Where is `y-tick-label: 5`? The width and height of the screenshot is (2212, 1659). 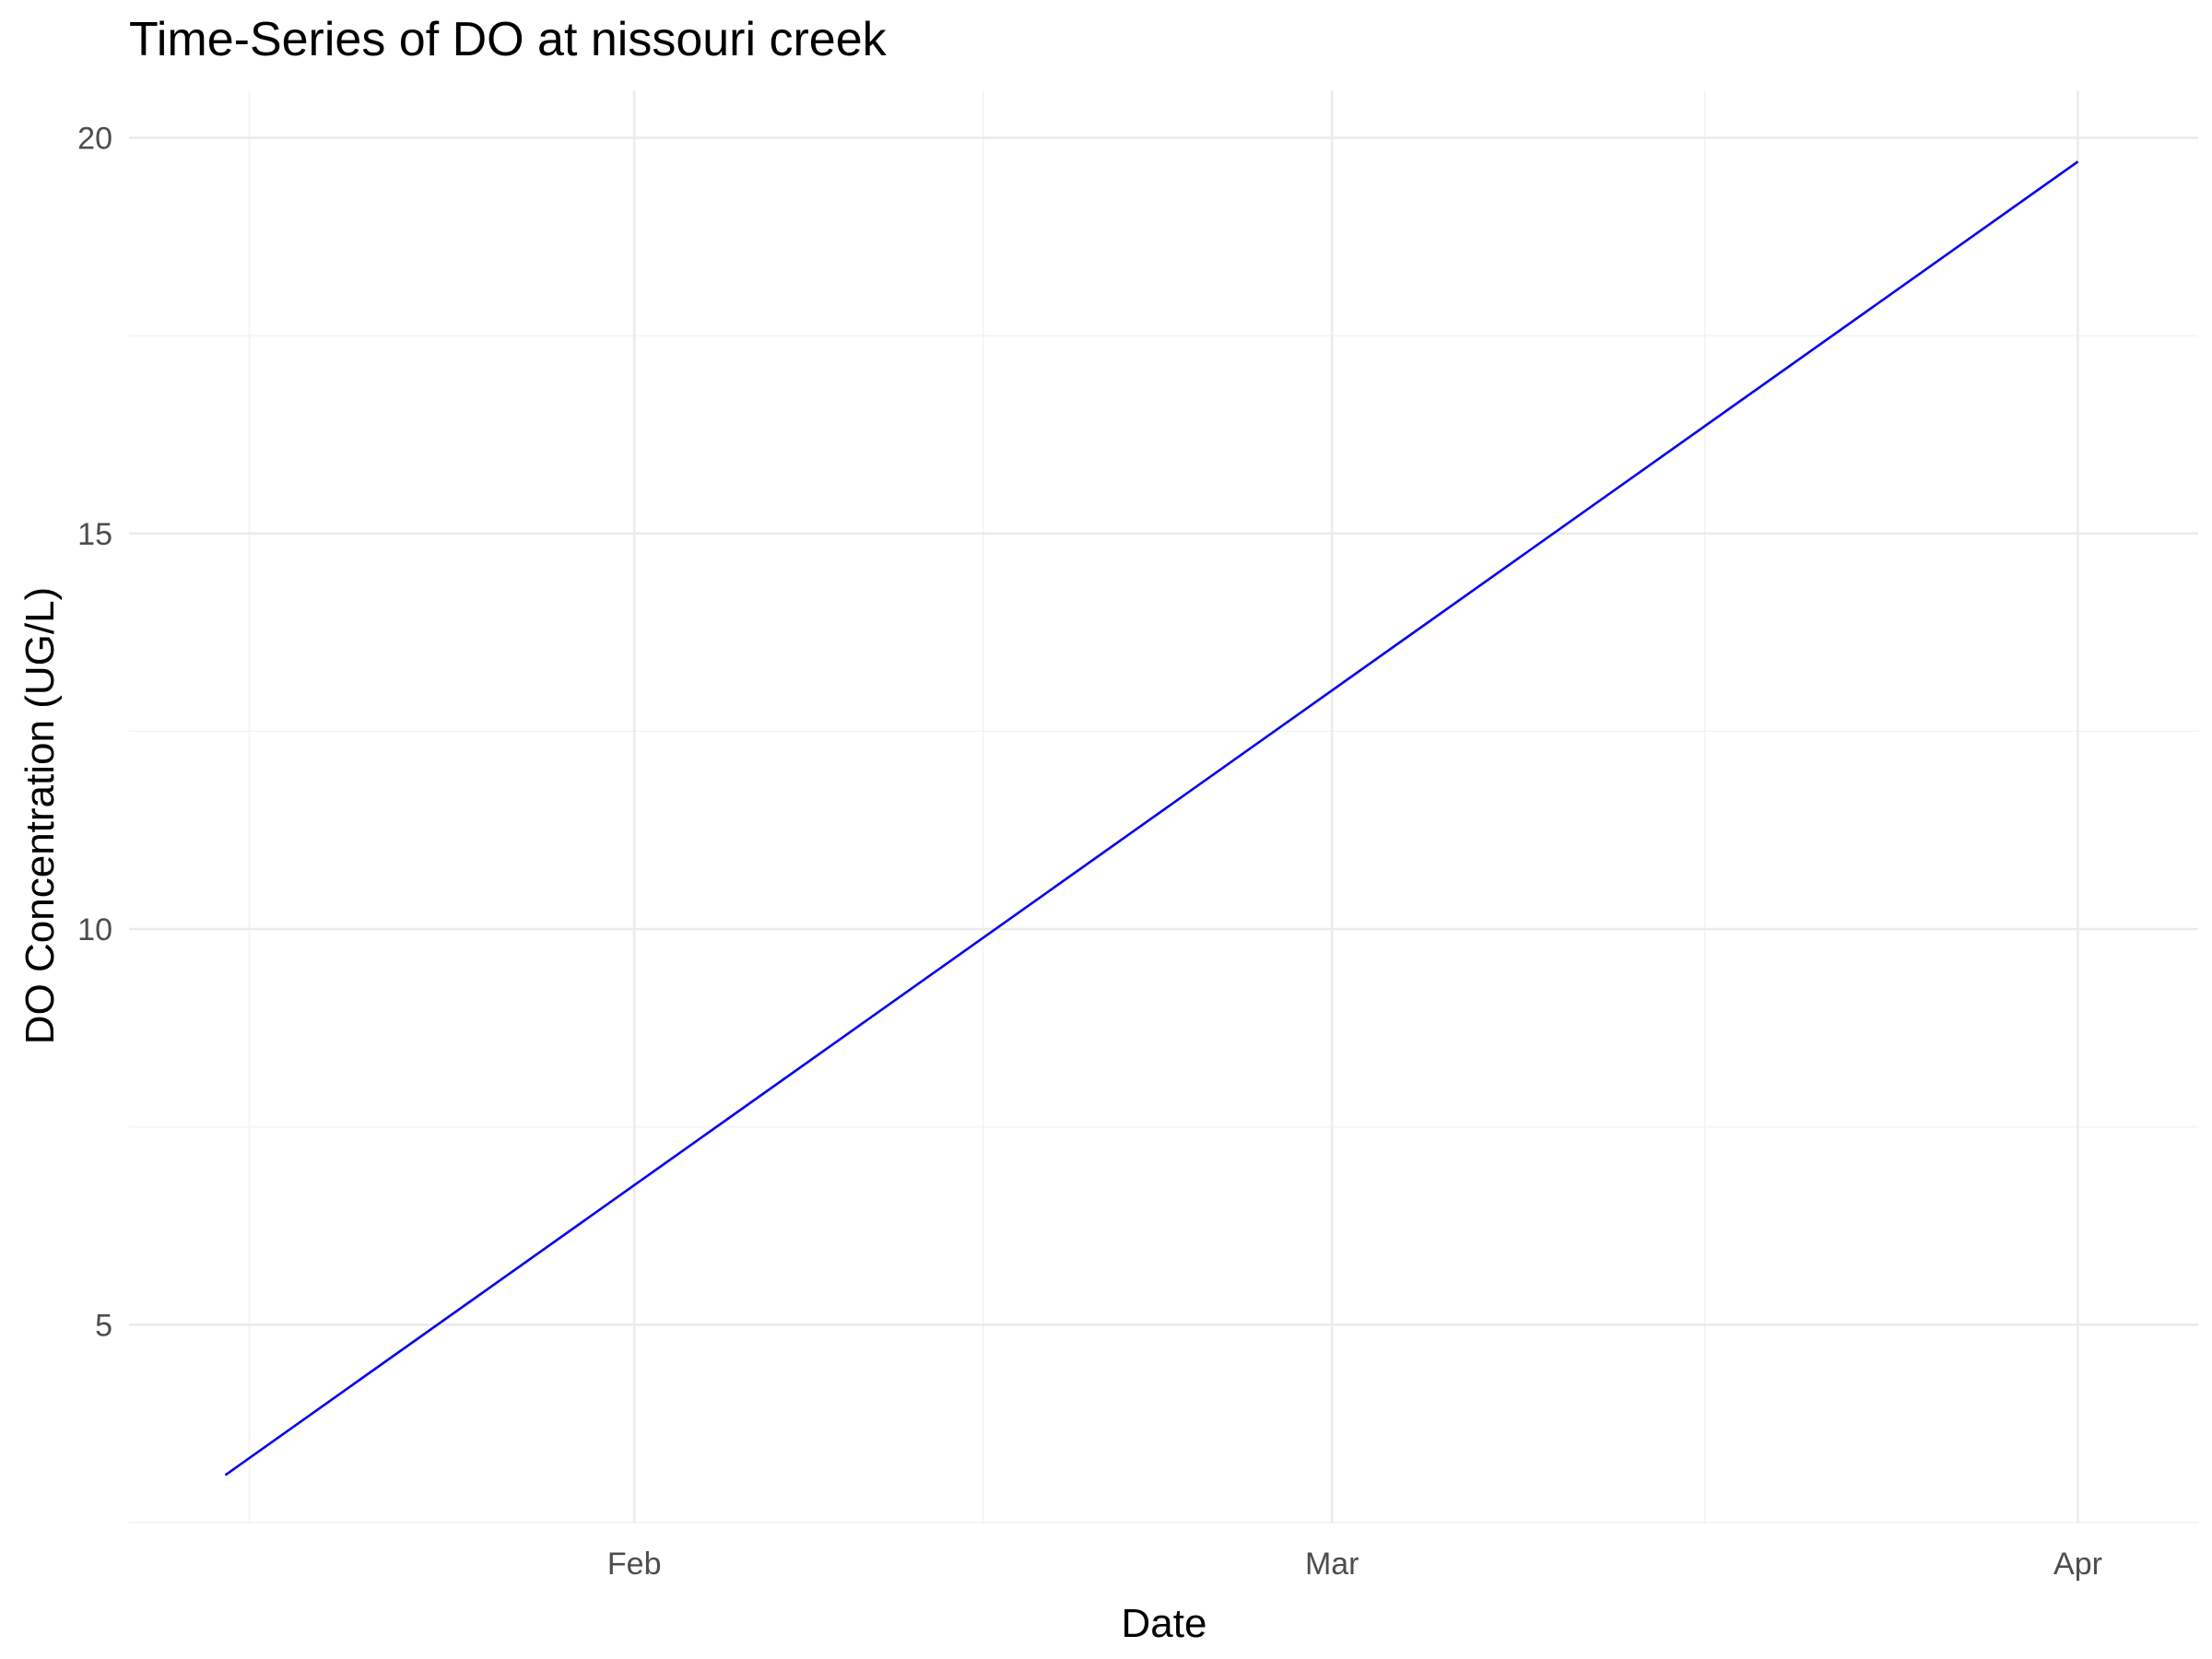 y-tick-label: 5 is located at coordinates (103, 1325).